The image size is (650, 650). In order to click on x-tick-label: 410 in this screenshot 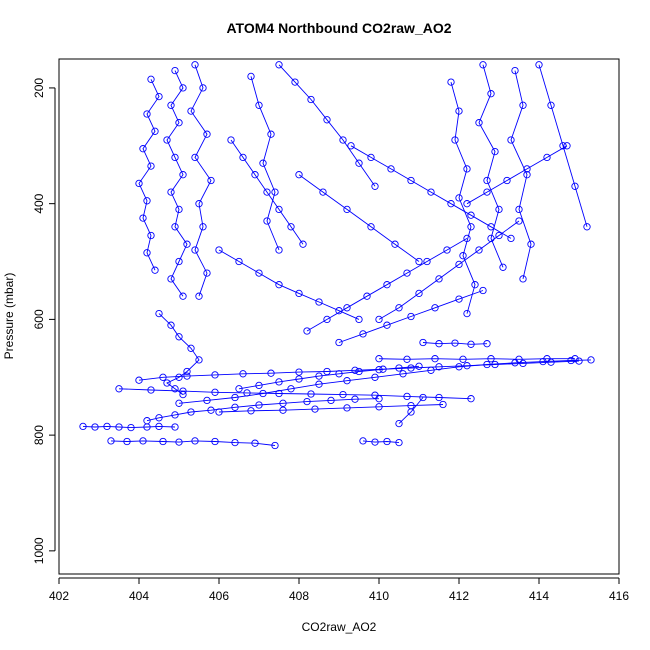, I will do `click(379, 596)`.